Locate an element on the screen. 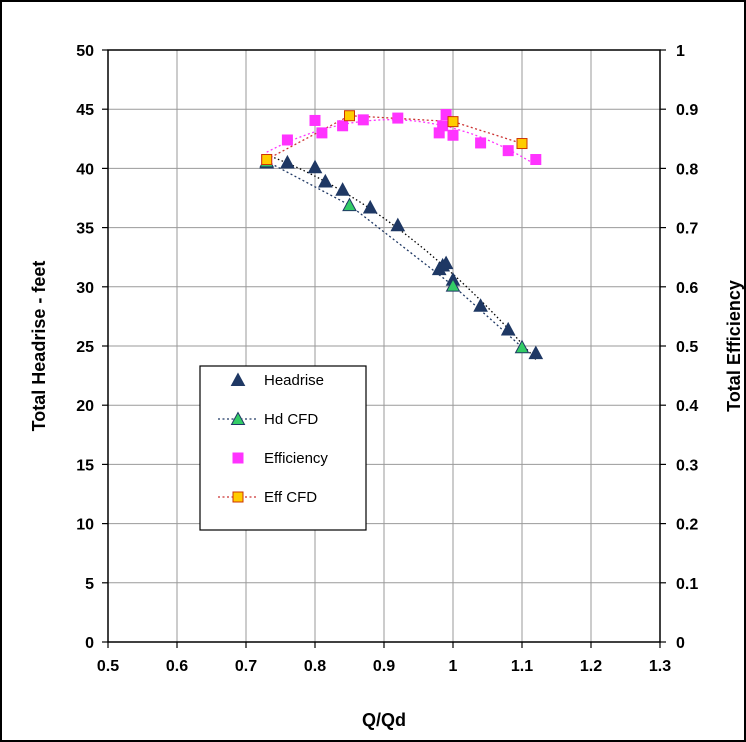 Image resolution: width=746 pixels, height=742 pixels. x-tick-label: 1 is located at coordinates (453, 666).